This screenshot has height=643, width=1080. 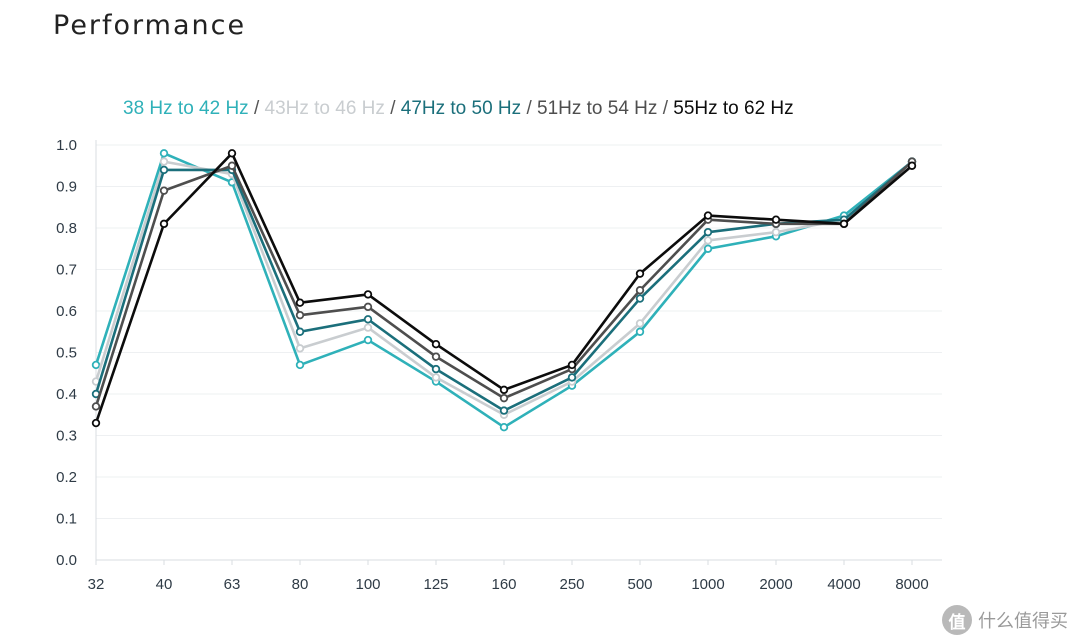 I want to click on y-tick-label: 0.7, so click(x=66, y=270).